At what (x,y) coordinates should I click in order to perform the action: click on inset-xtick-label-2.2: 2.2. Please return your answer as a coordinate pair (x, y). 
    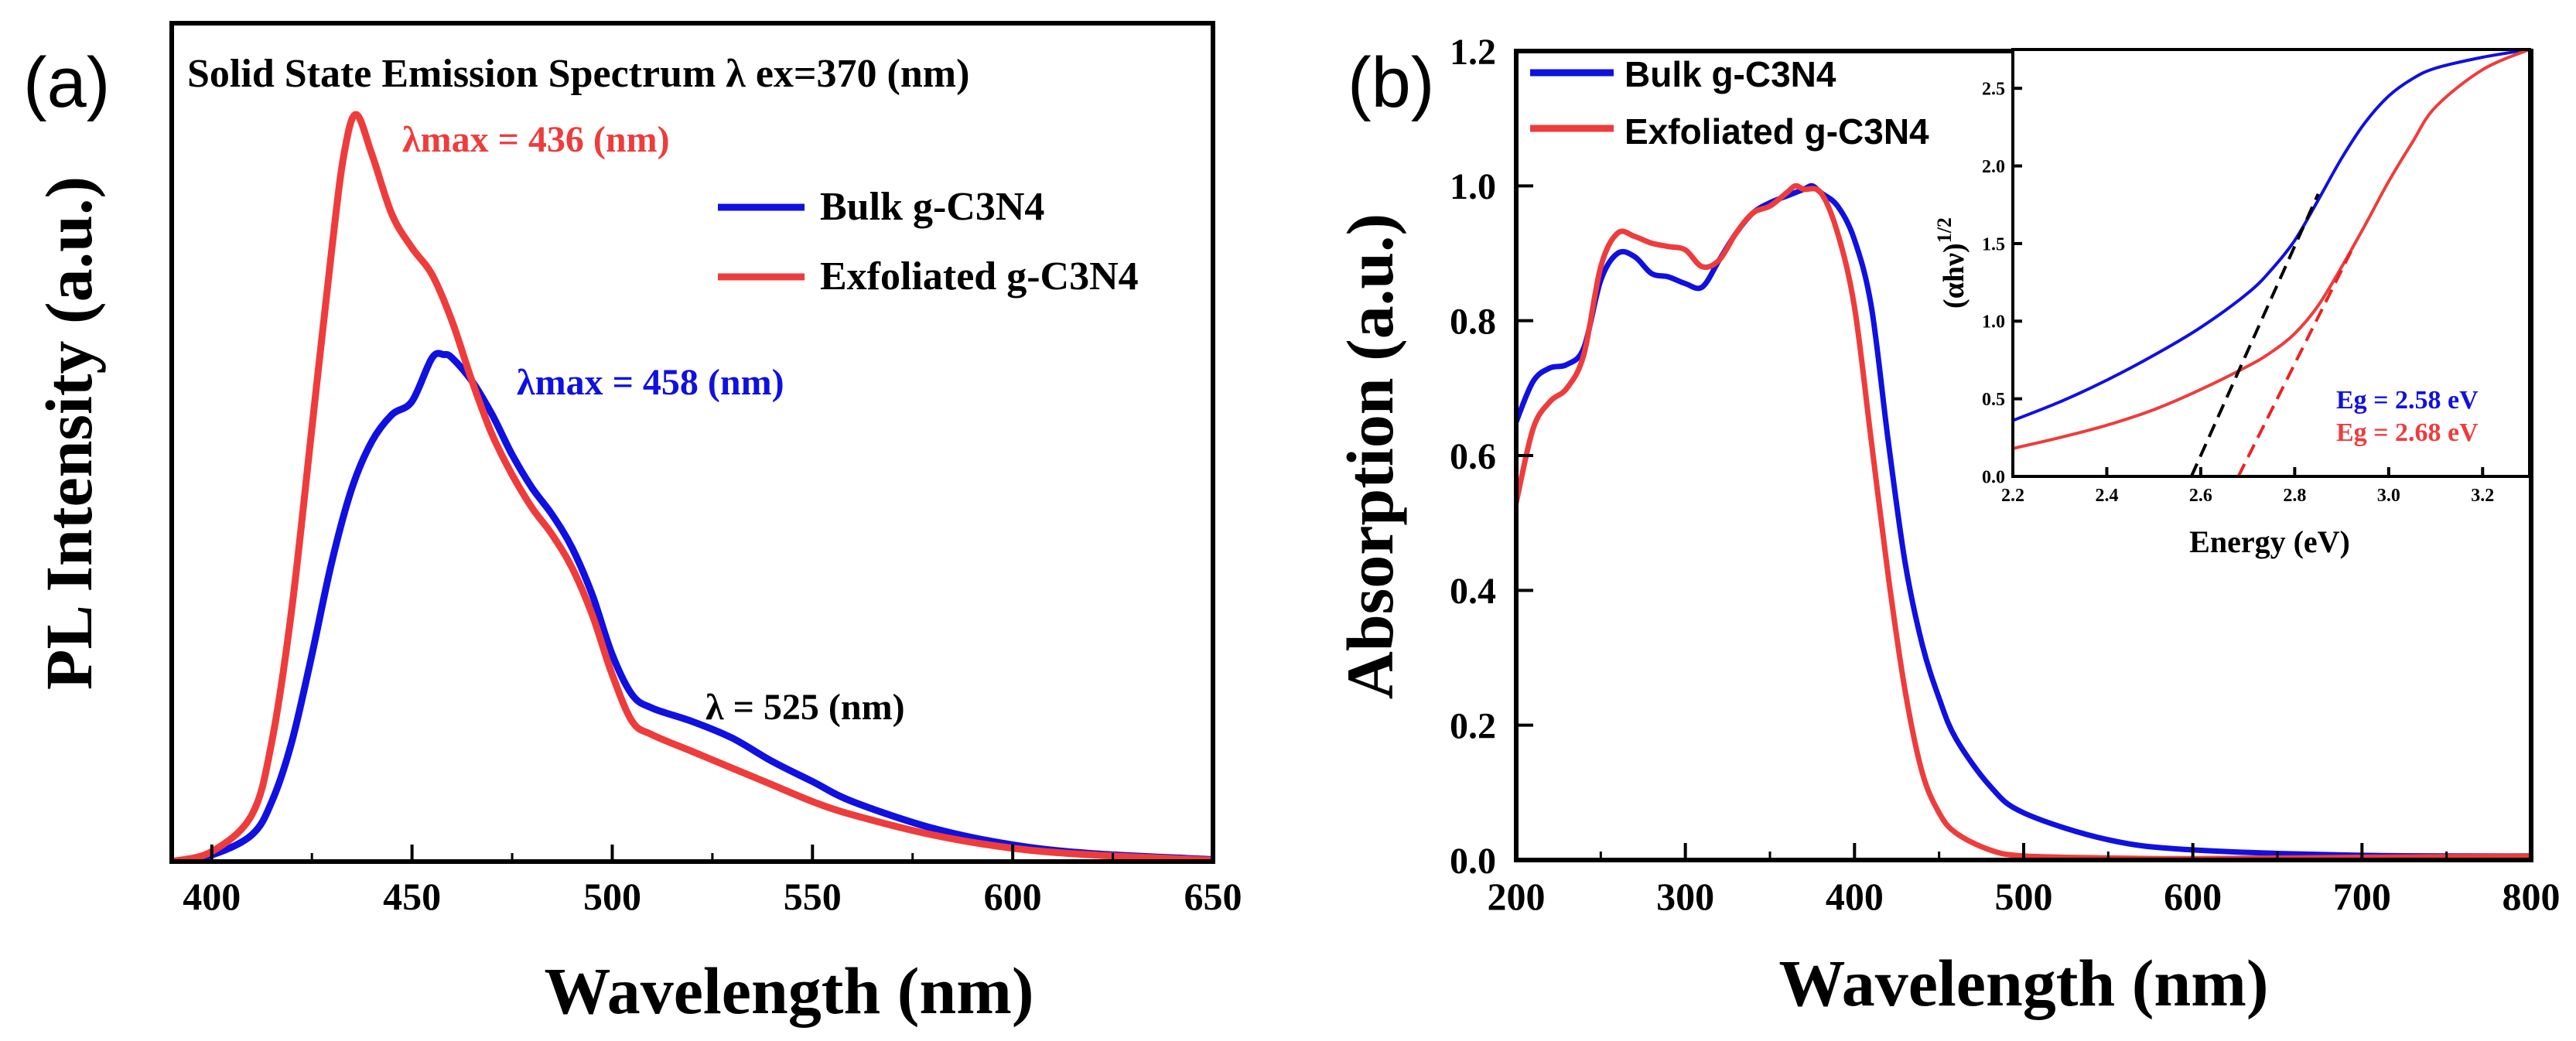
    Looking at the image, I should click on (2012, 496).